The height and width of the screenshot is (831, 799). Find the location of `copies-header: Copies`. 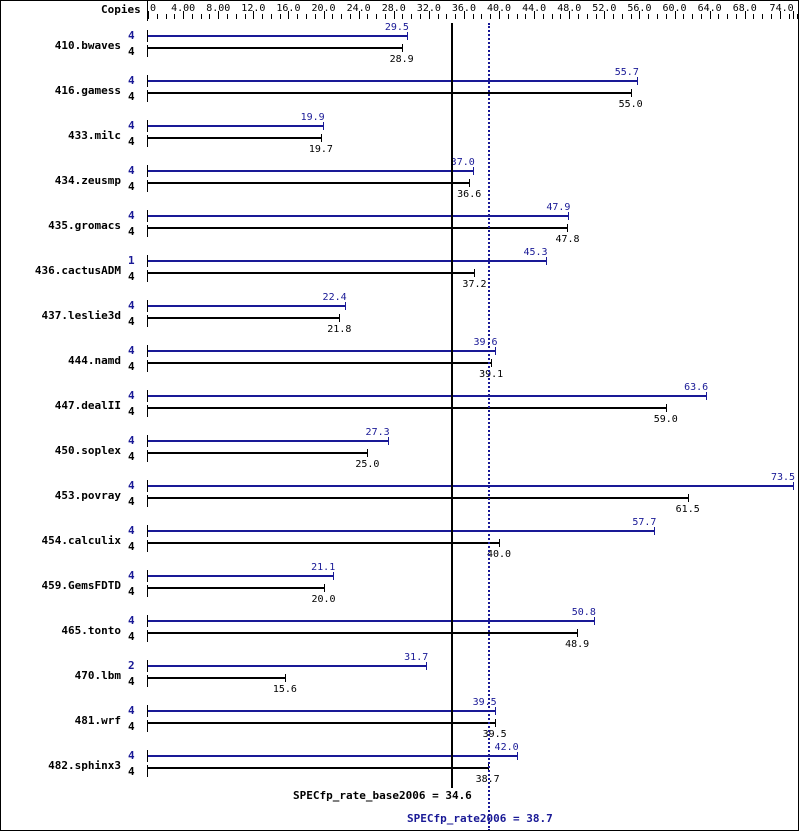

copies-header: Copies is located at coordinates (121, 9).